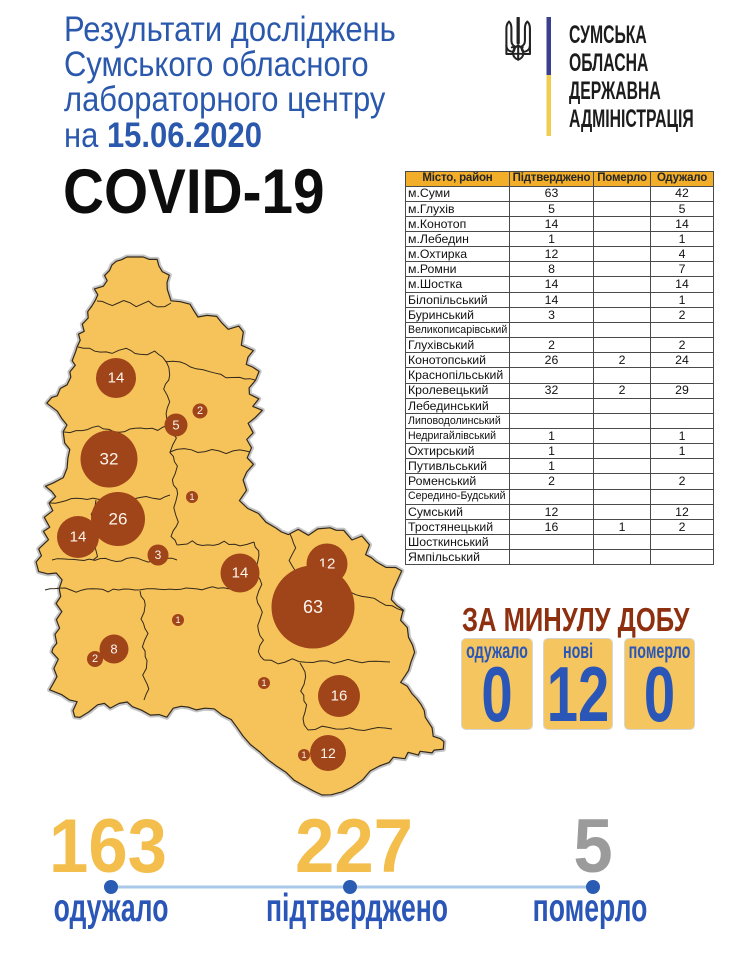  Describe the element at coordinates (313, 607) in the screenshot. I see `svg-text: 63` at that location.